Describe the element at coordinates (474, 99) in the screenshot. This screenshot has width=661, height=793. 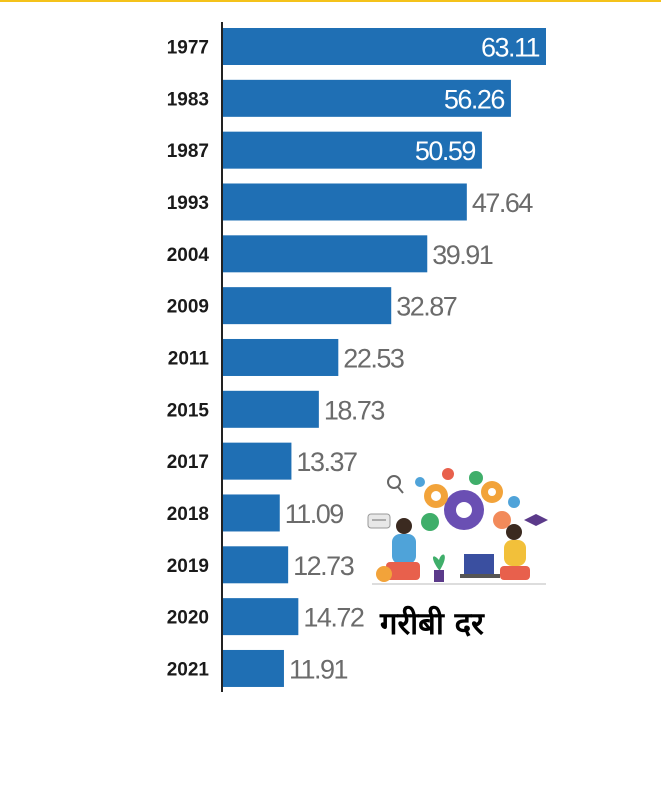
I see `value-label-1983: 56.26` at that location.